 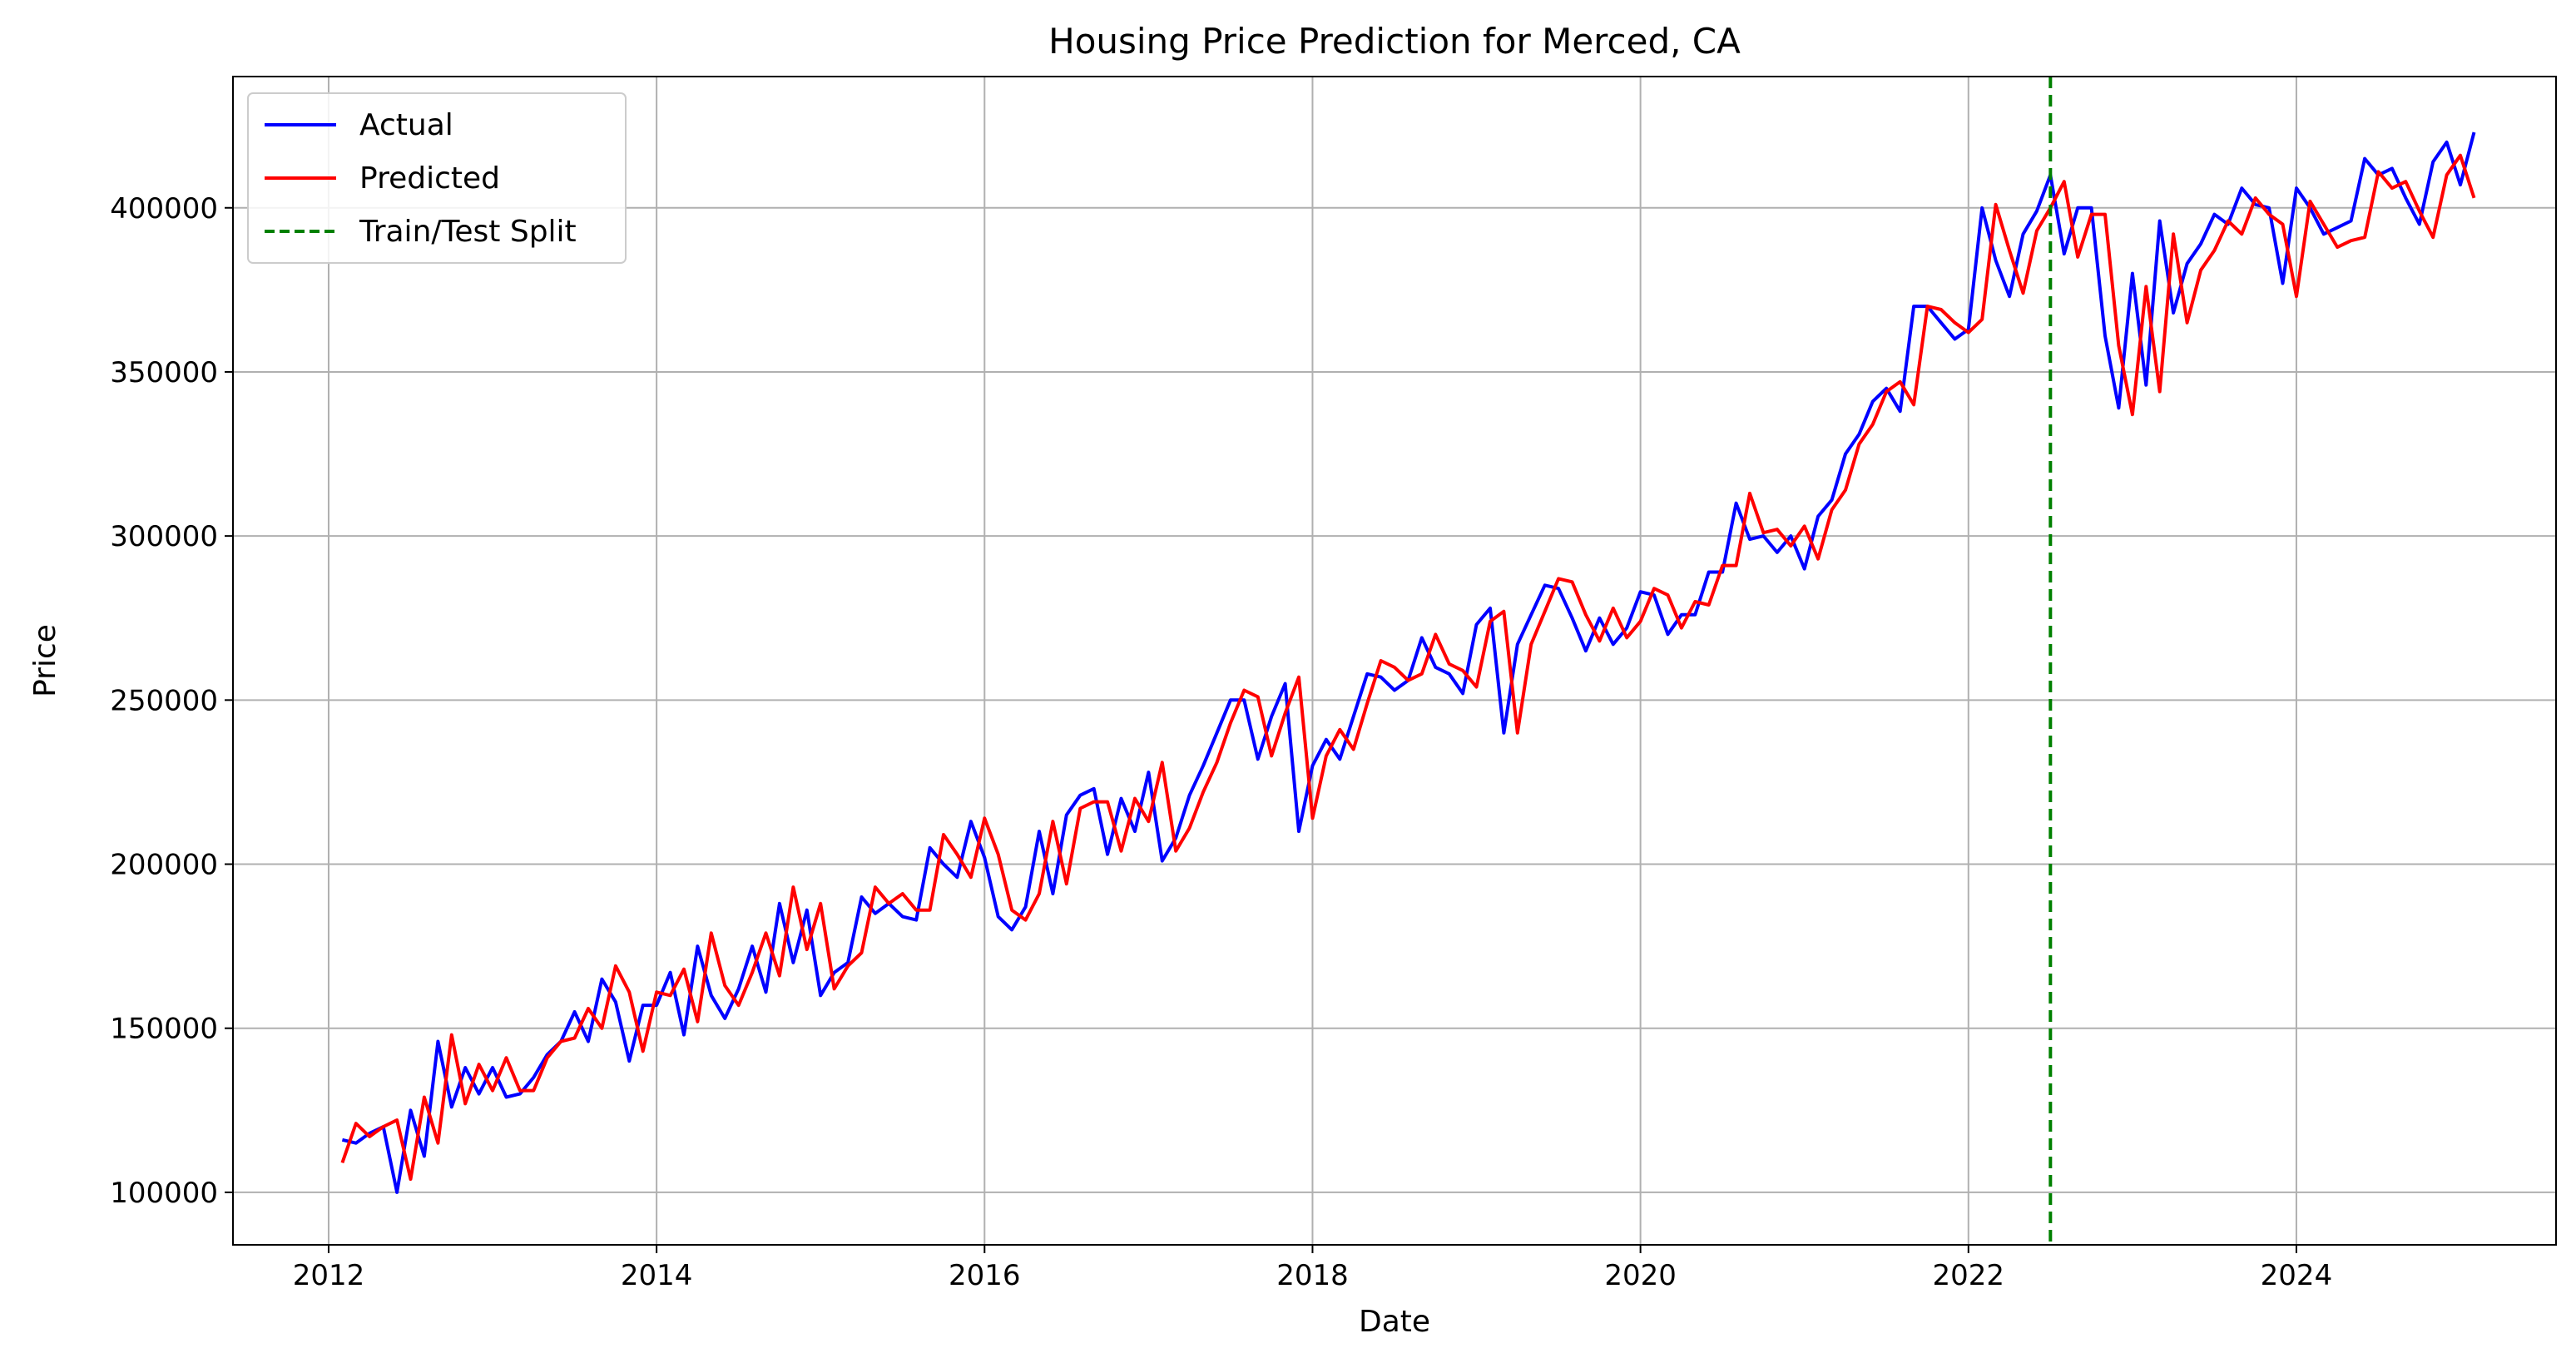 I want to click on y-tick-label: 400000, so click(x=164, y=209).